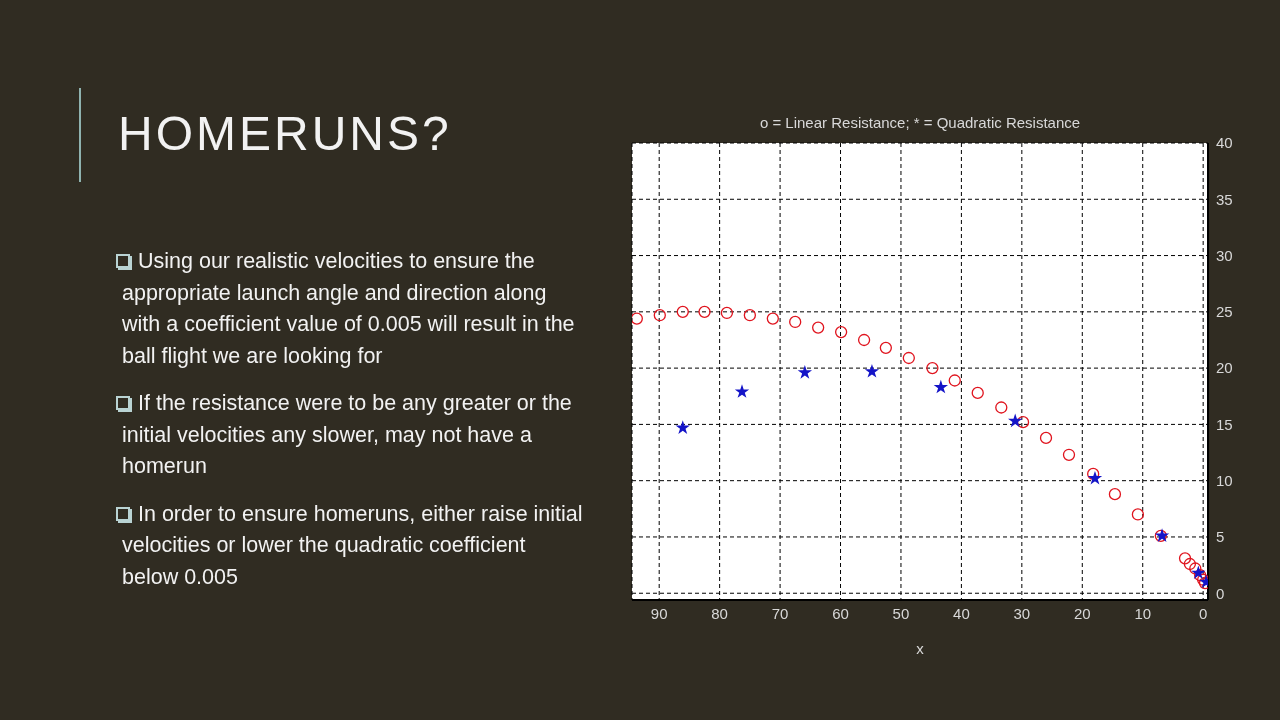 This screenshot has height=720, width=1280. What do you see at coordinates (920, 648) in the screenshot?
I see `x-axis-title: x` at bounding box center [920, 648].